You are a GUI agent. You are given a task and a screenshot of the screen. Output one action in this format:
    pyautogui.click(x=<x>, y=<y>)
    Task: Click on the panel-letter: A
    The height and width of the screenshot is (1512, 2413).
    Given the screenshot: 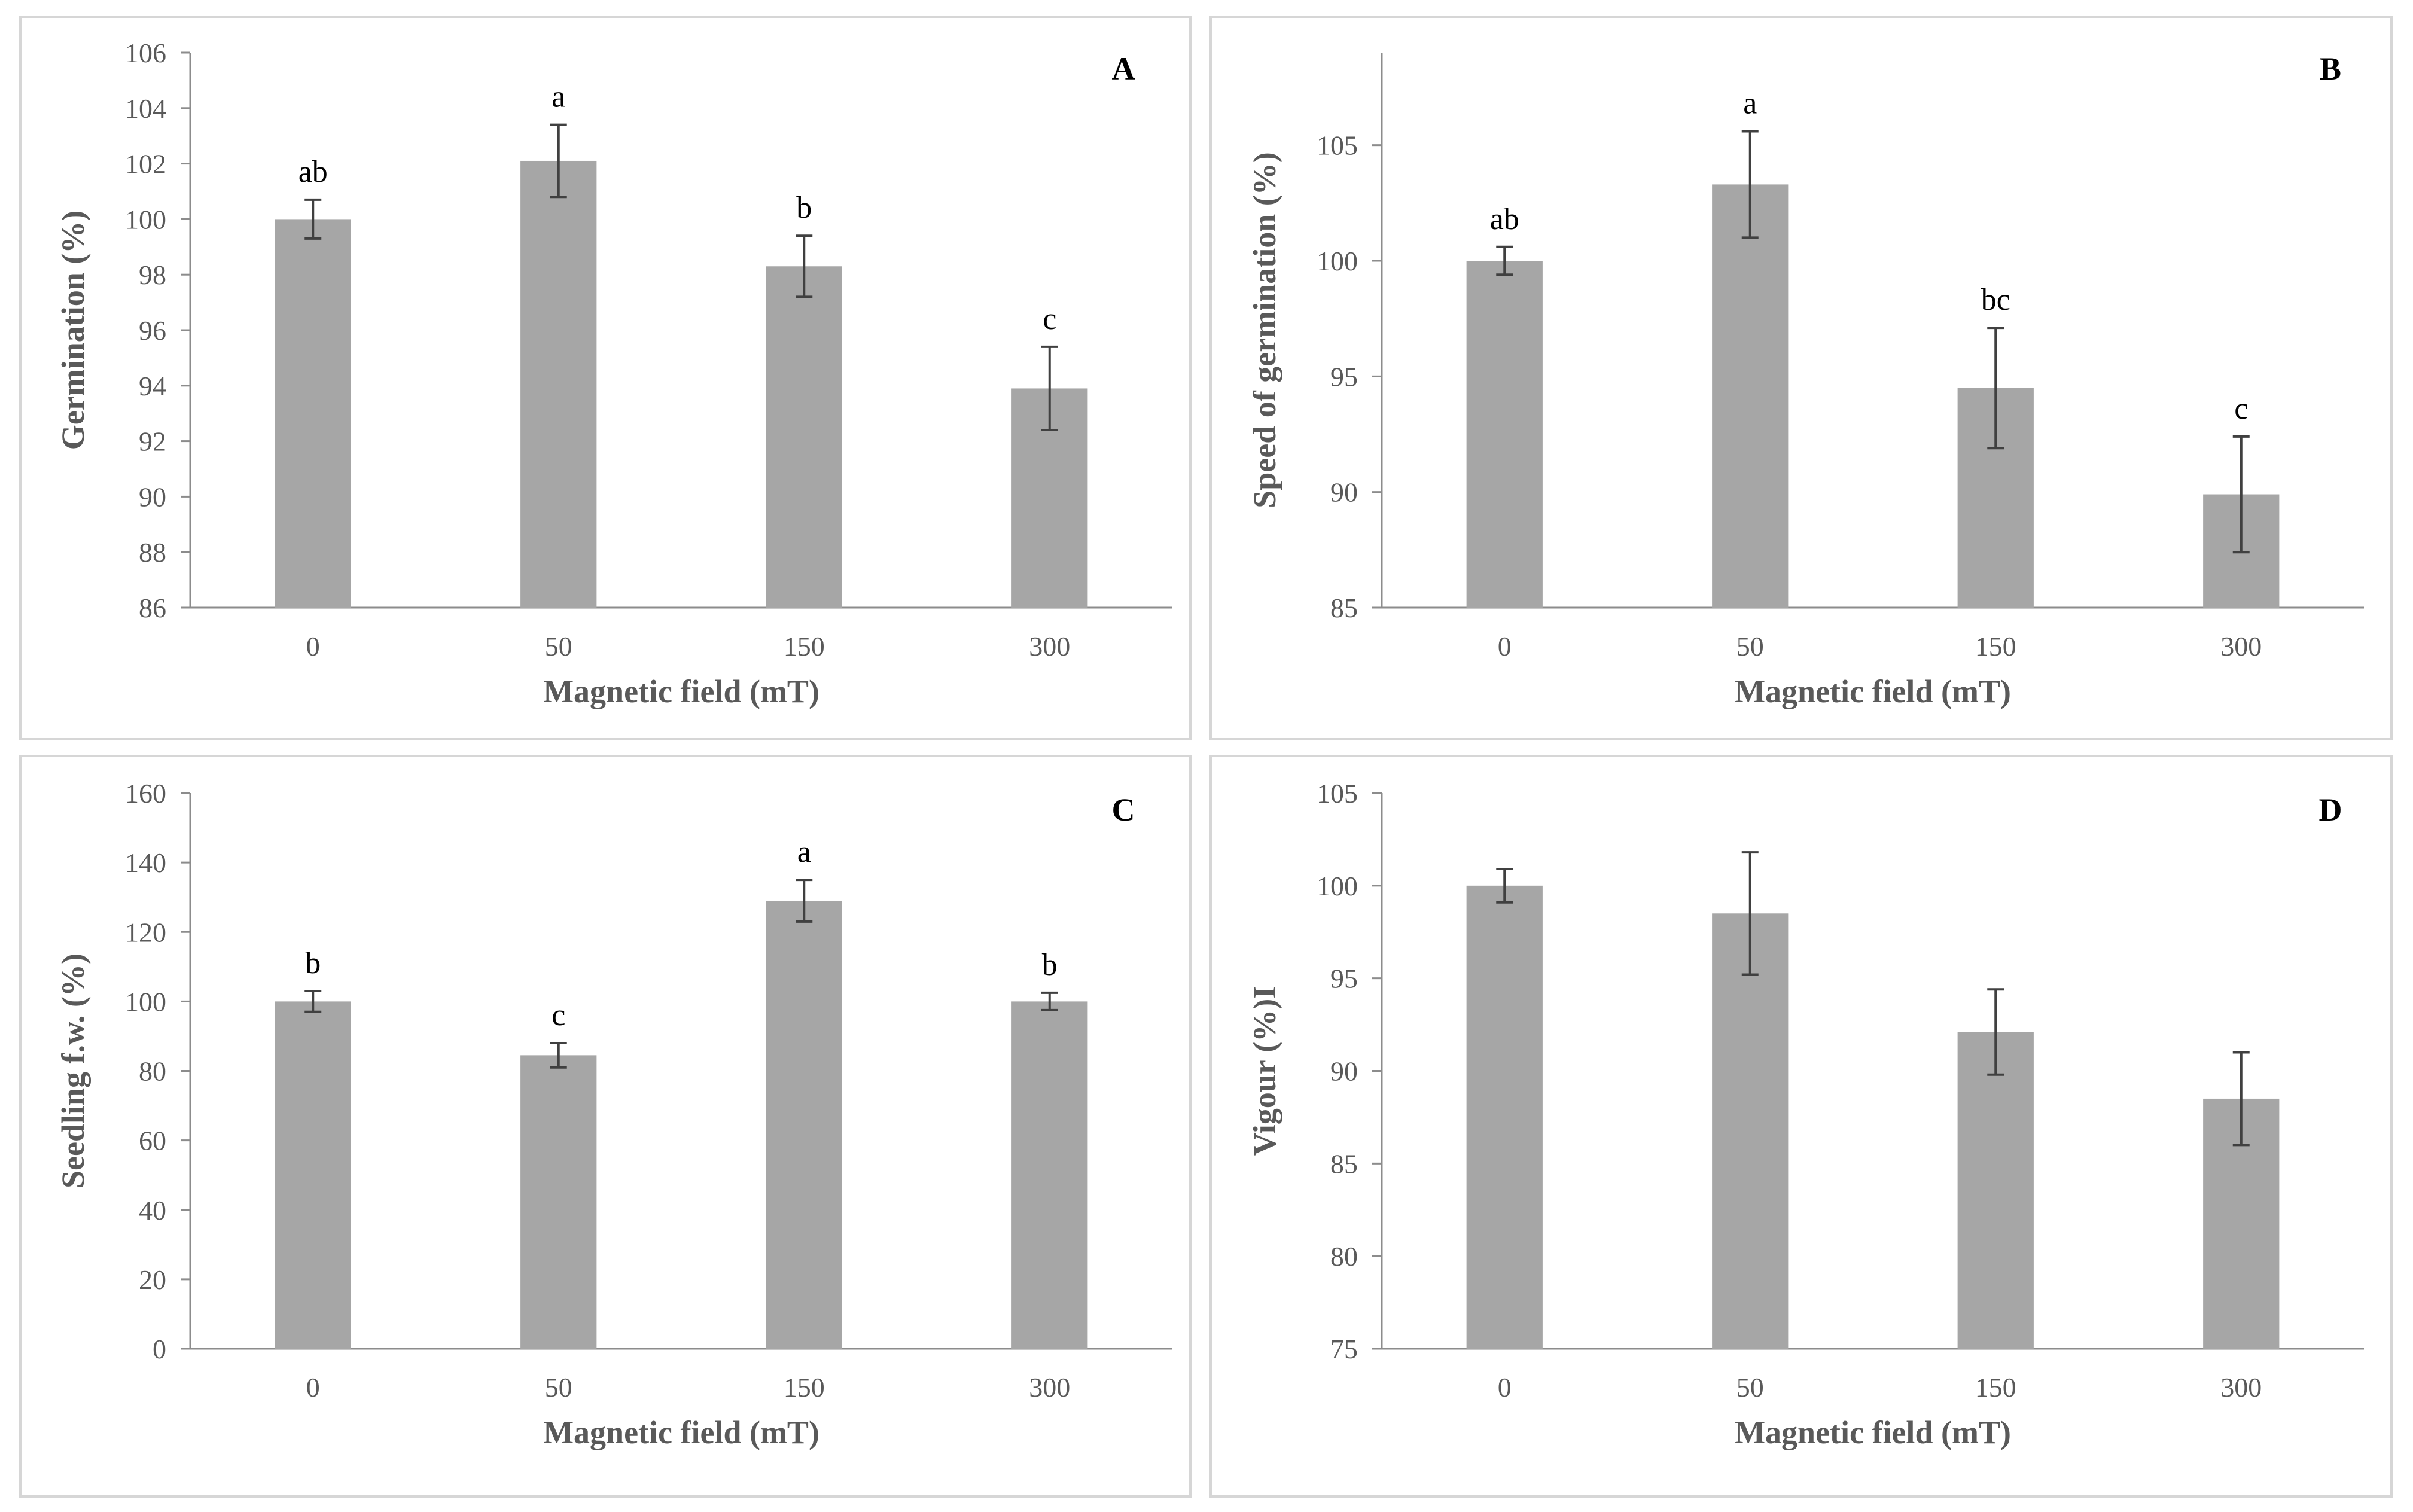 What is the action you would take?
    pyautogui.click(x=1123, y=69)
    